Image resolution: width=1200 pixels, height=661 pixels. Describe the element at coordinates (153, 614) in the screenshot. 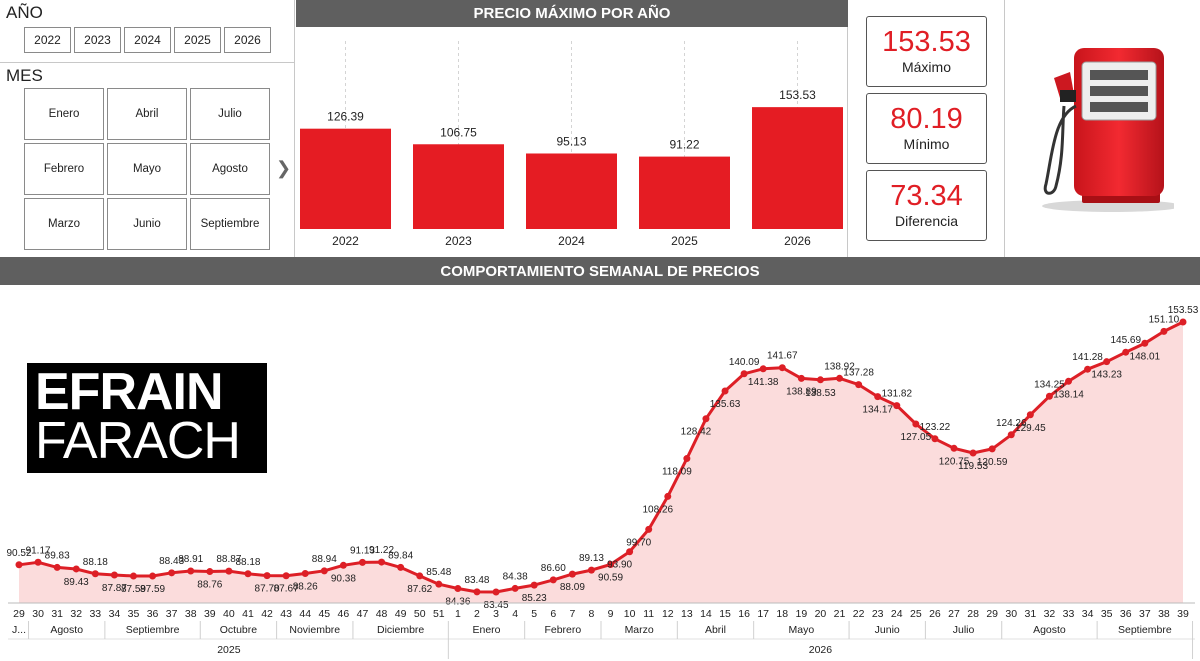

I see `week-tick-label: 36` at that location.